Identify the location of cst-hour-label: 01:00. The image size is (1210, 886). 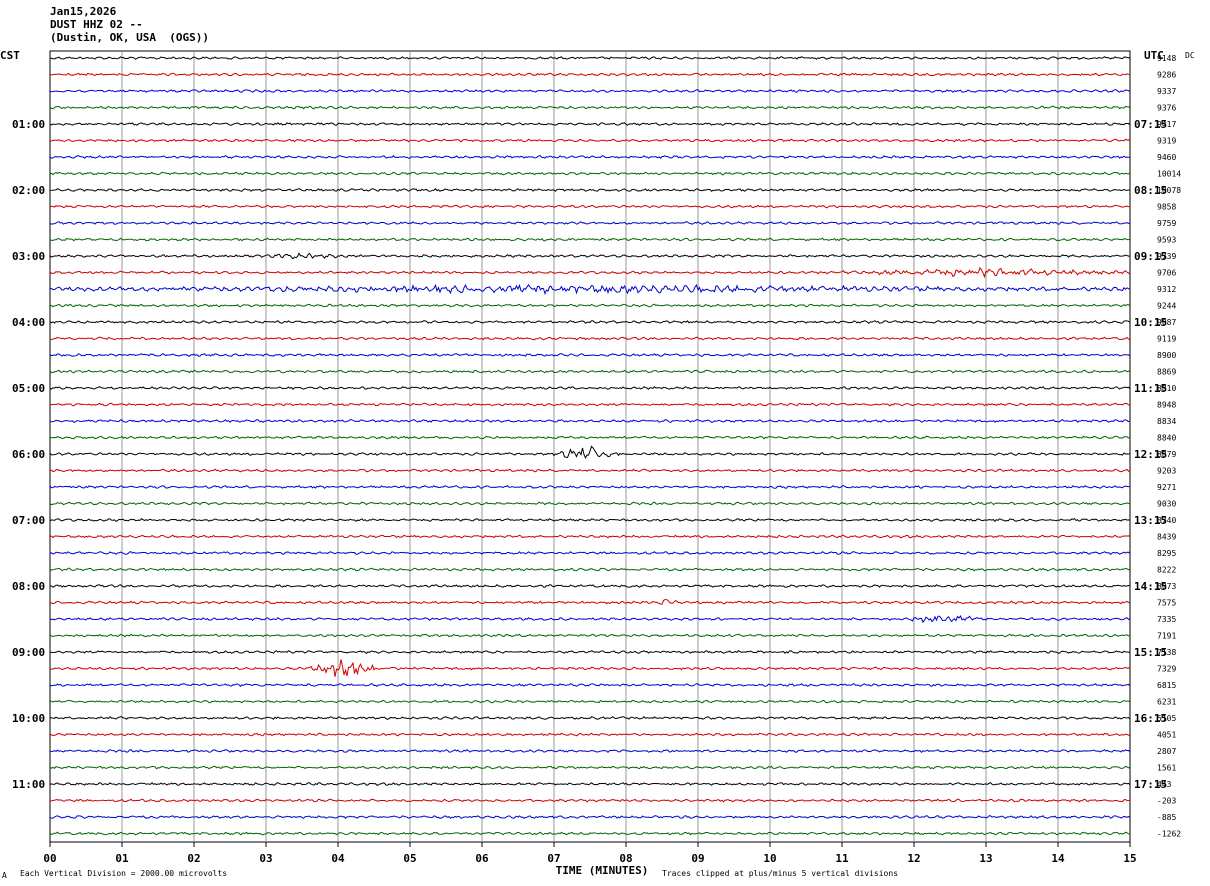
(28, 124).